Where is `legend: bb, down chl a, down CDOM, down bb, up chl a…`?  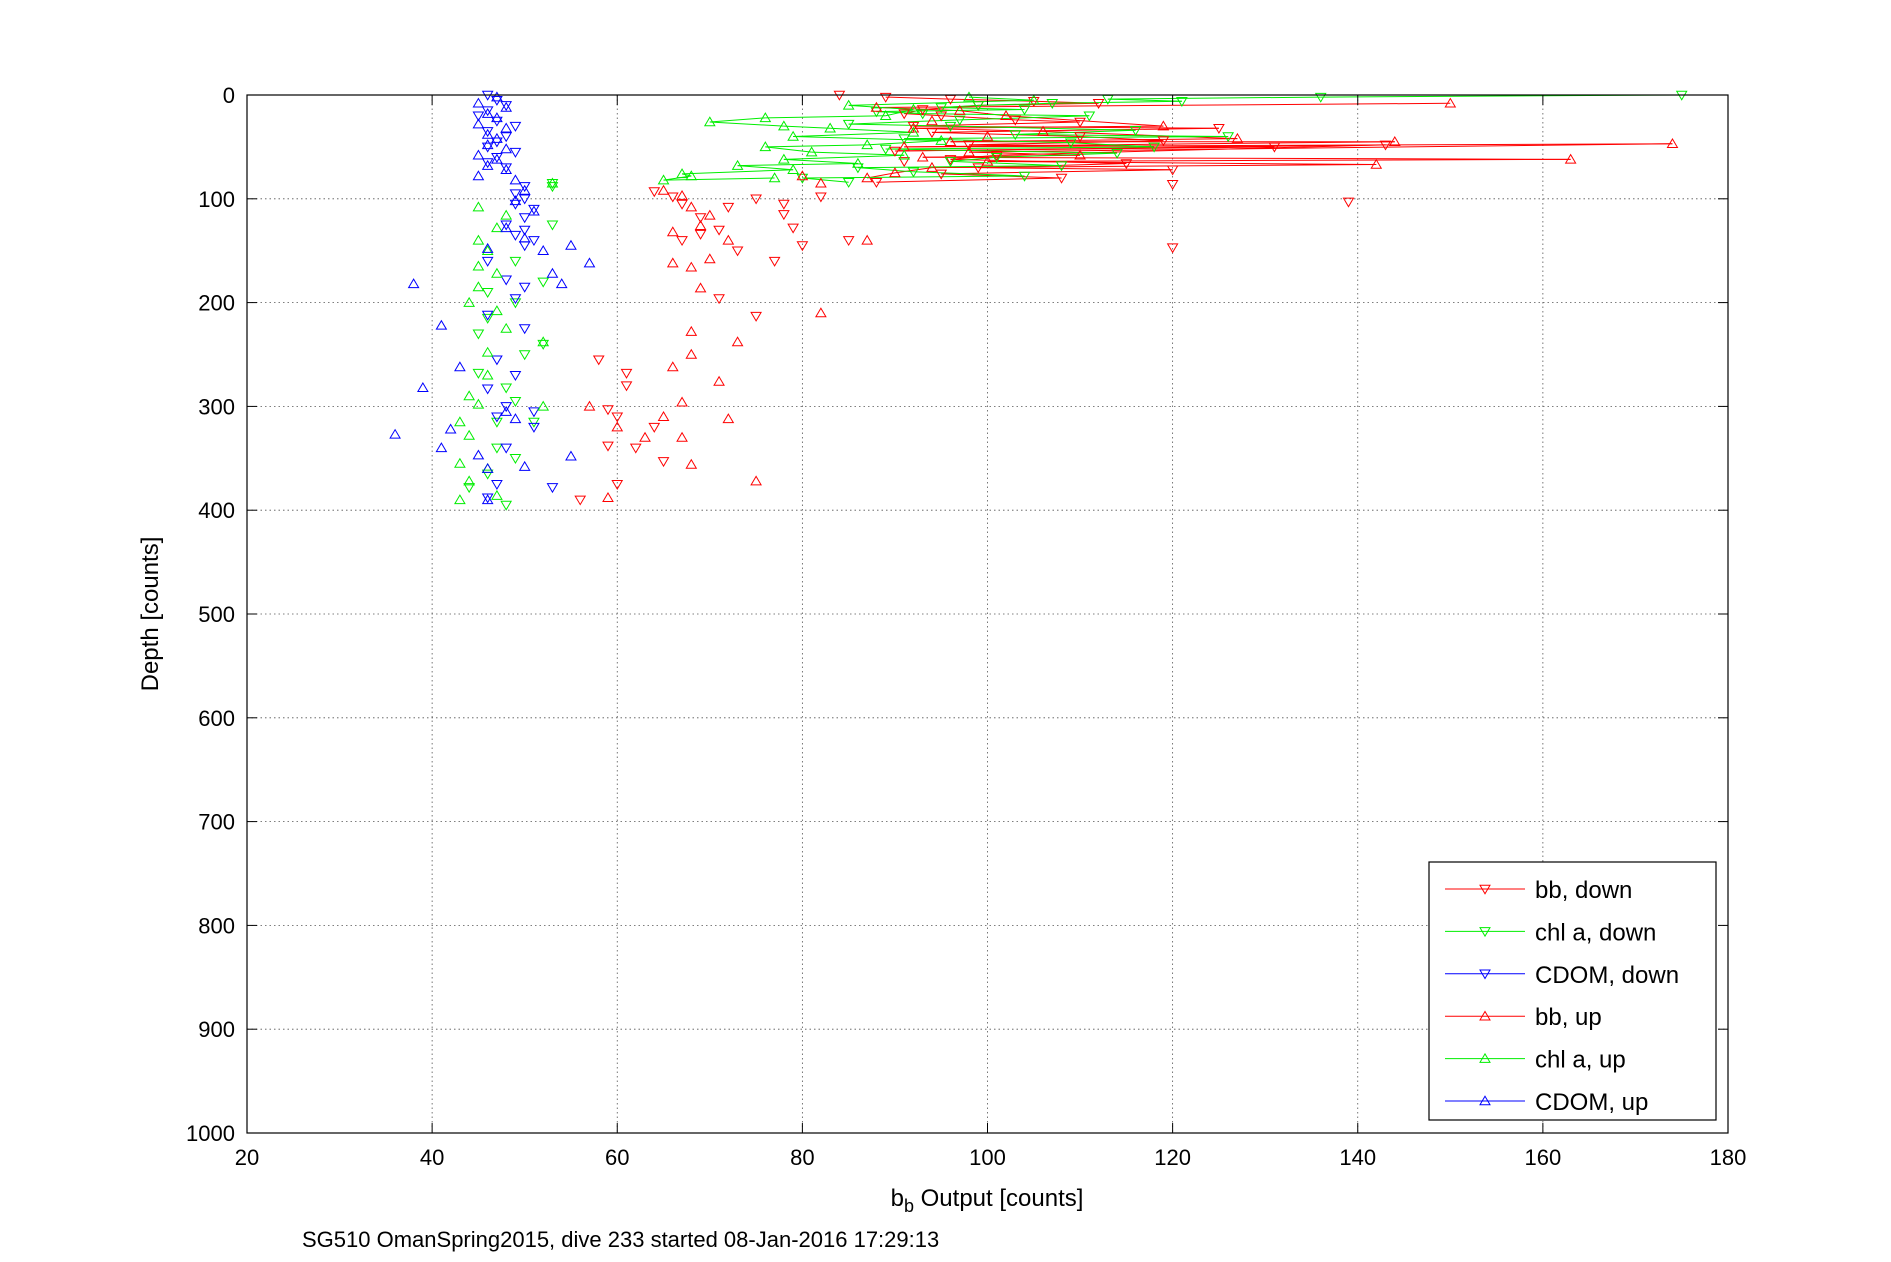
legend: bb, down chl a, down CDOM, down bb, up chl a… is located at coordinates (1572, 991).